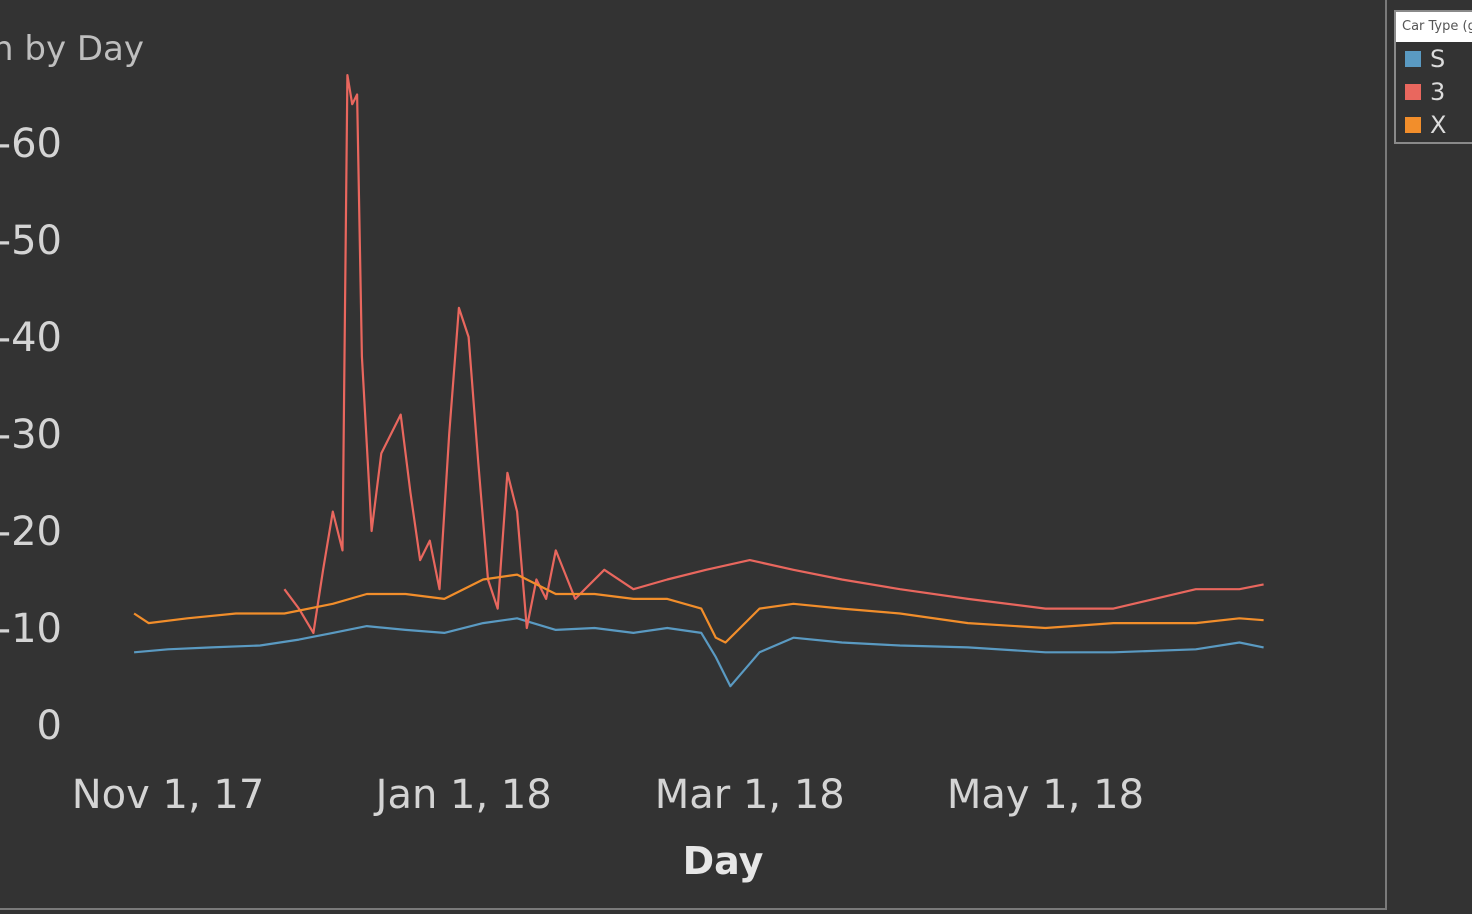  What do you see at coordinates (750, 795) in the screenshot?
I see `x-tick-label: Mar 1, 18` at bounding box center [750, 795].